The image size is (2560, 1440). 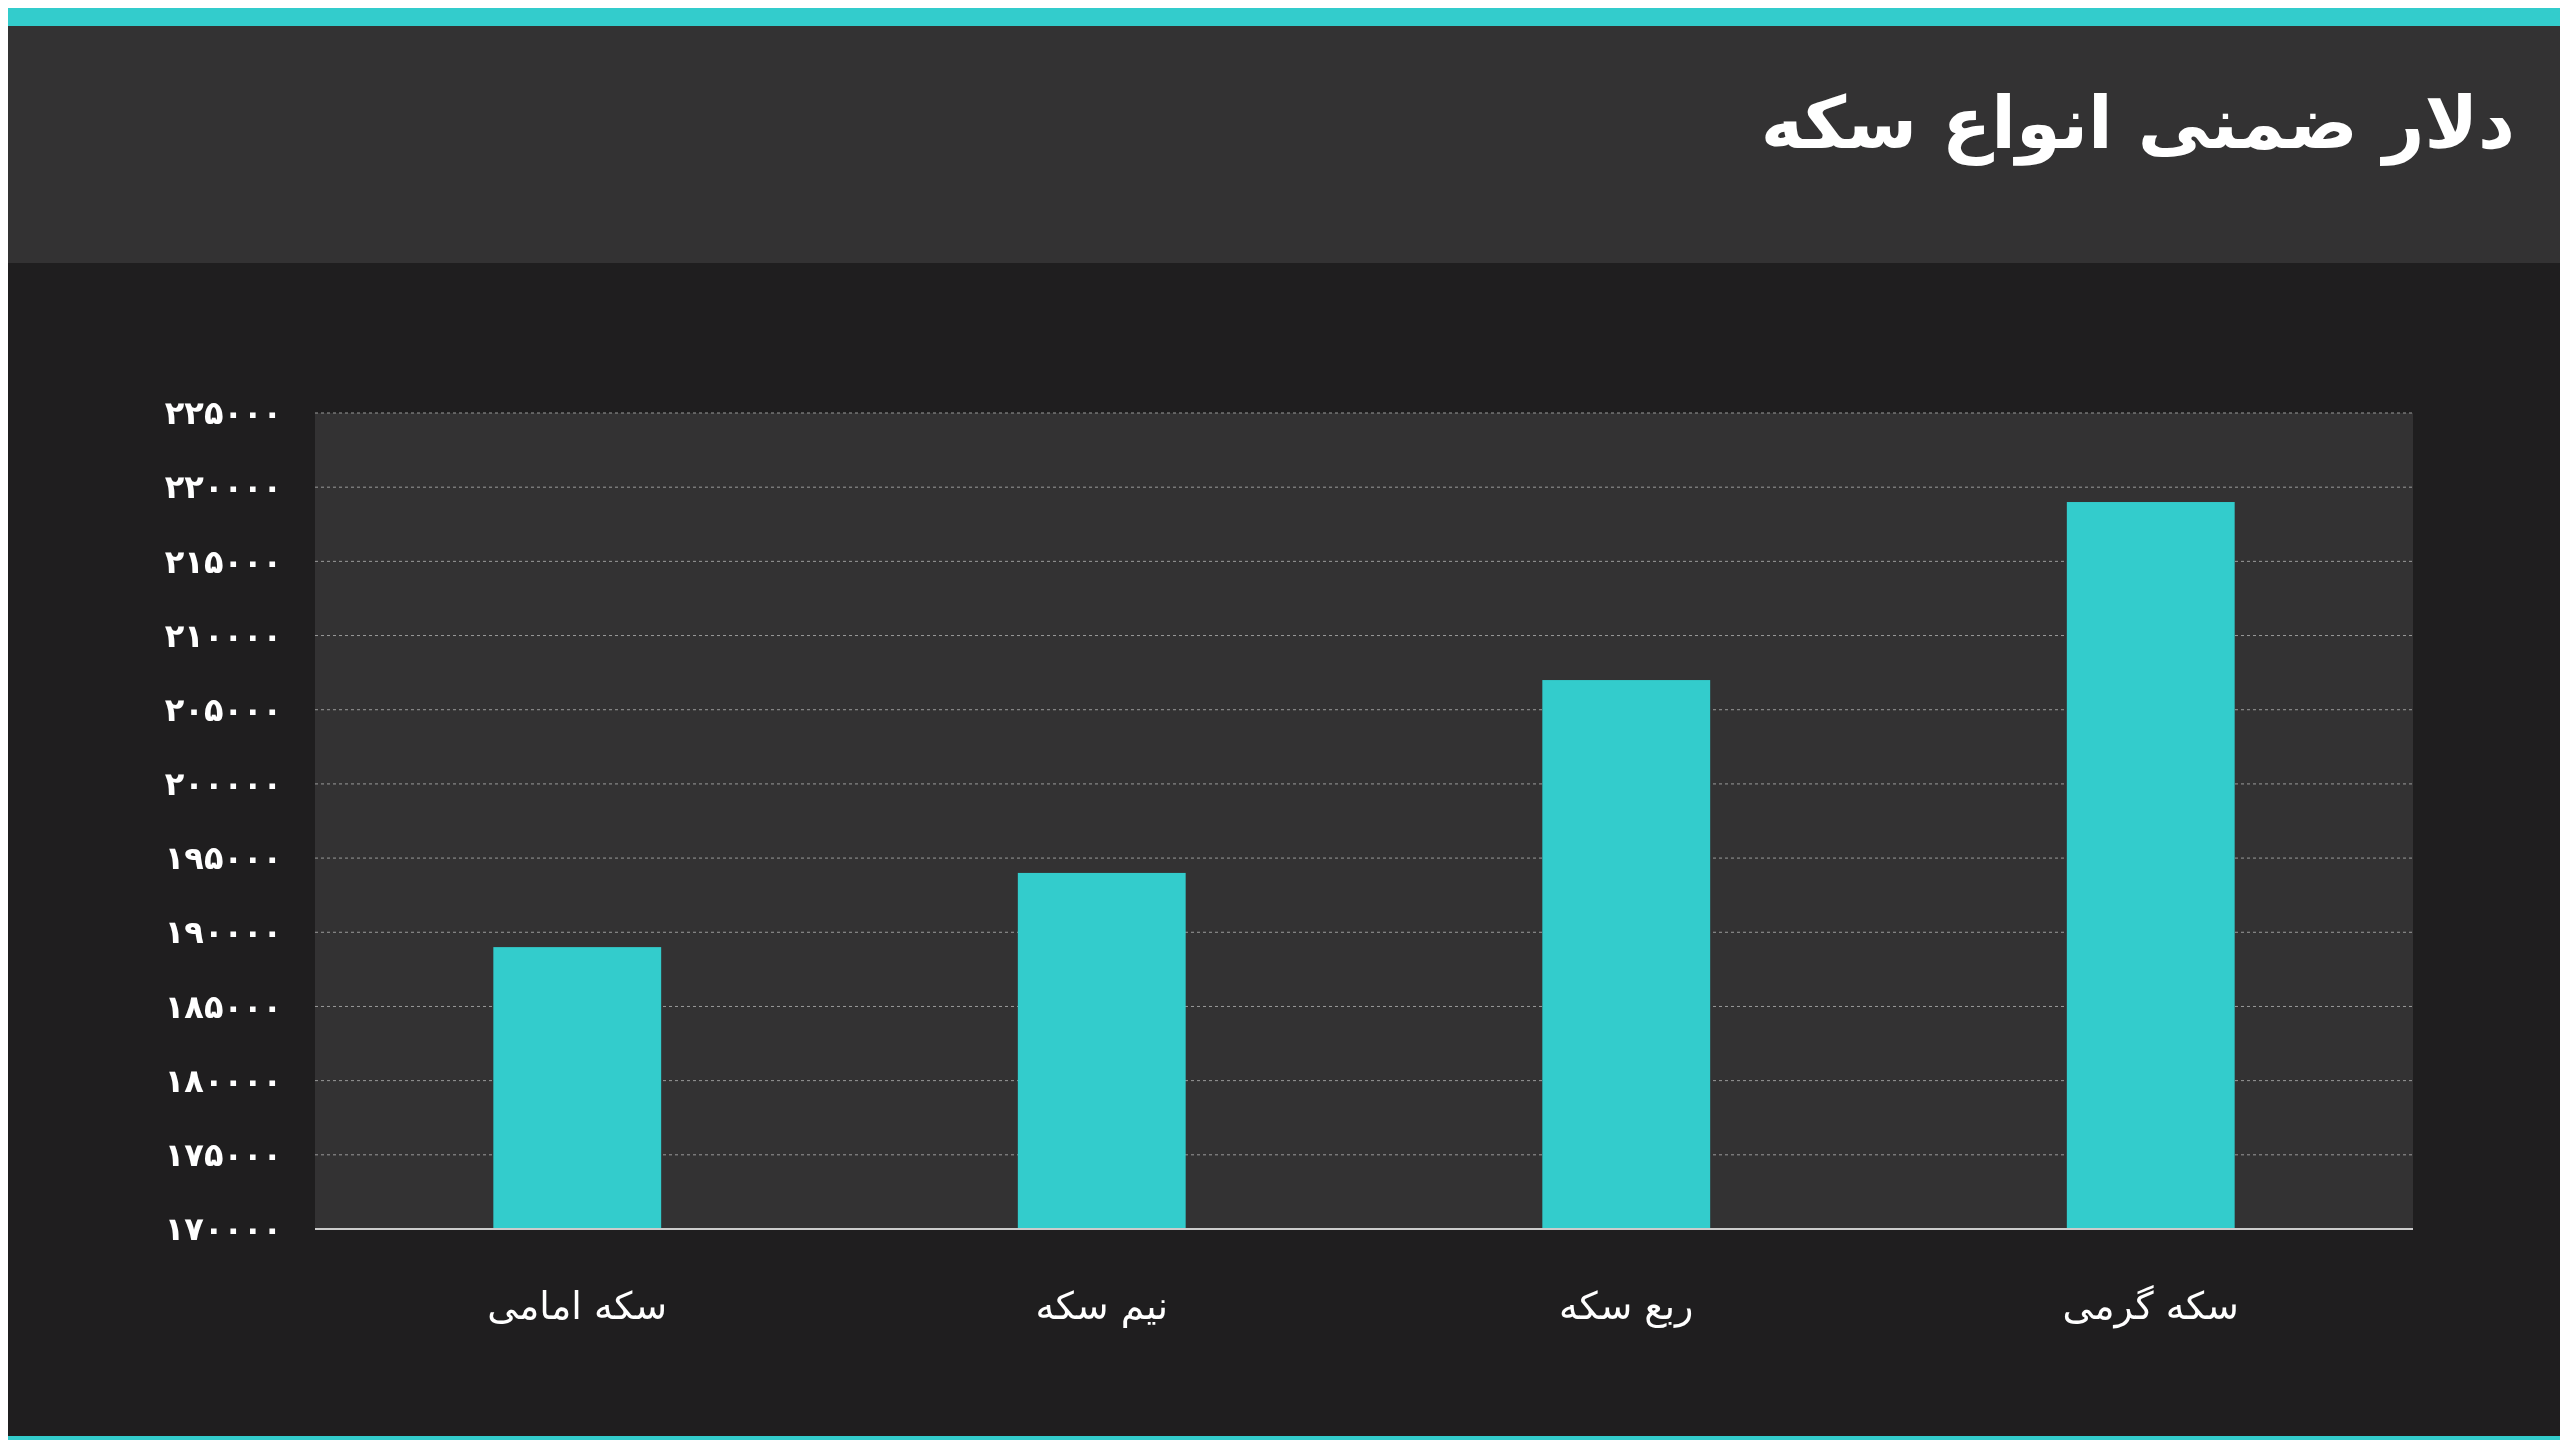 What do you see at coordinates (1102, 1306) in the screenshot?
I see `x-tick-label: نیم سکه` at bounding box center [1102, 1306].